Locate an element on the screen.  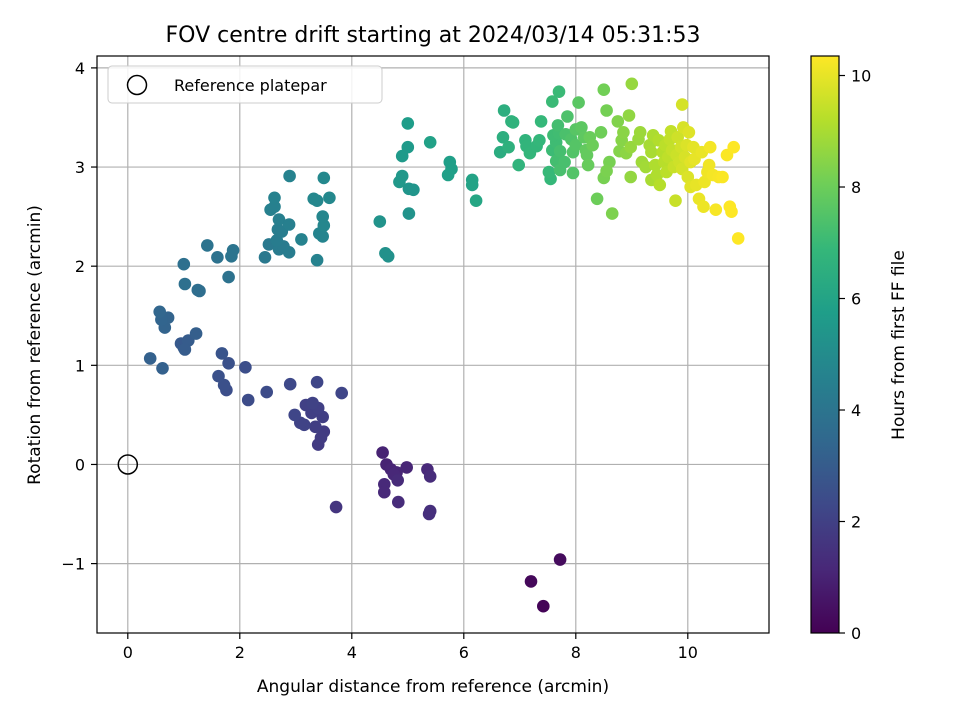
y-tick-label: −1 is located at coordinates (73, 564).